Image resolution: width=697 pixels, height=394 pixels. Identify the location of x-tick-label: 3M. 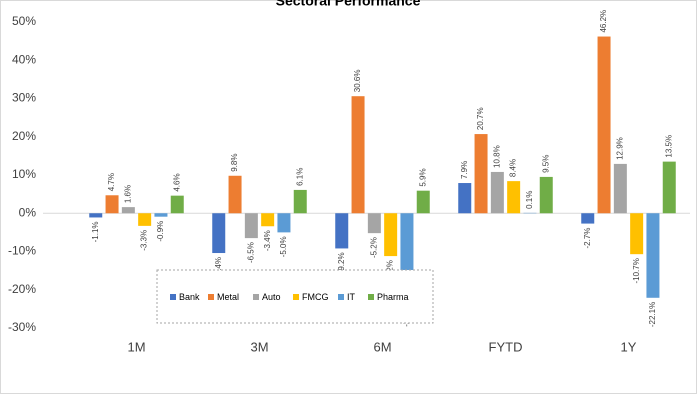
(259, 346).